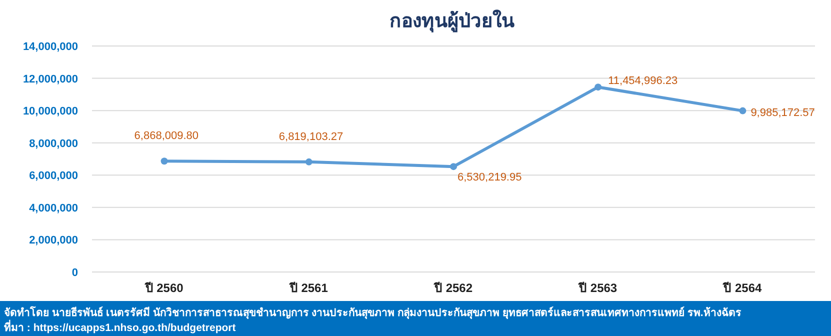 The height and width of the screenshot is (336, 831). What do you see at coordinates (742, 288) in the screenshot?
I see `x-tick-label: ปี 2564` at bounding box center [742, 288].